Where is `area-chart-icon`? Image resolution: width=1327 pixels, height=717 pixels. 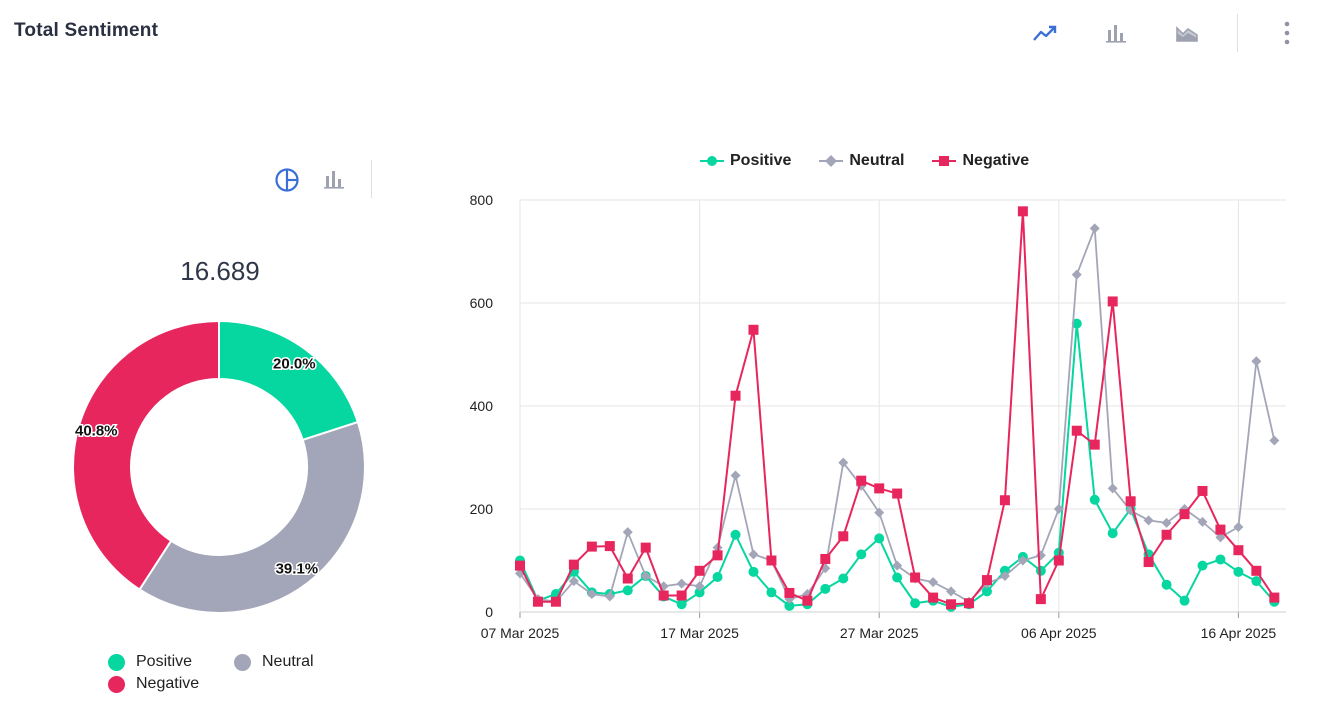
area-chart-icon is located at coordinates (1187, 33).